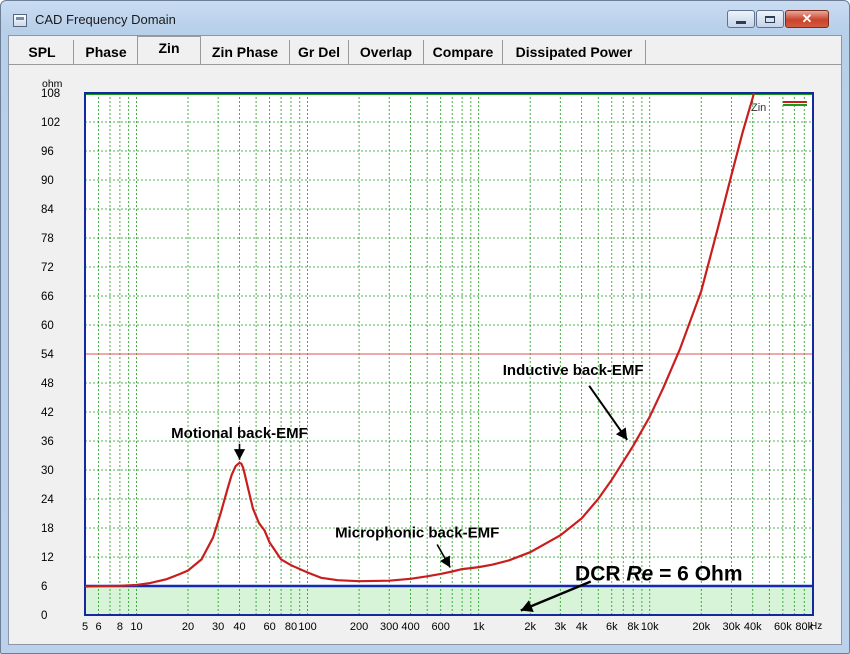  What do you see at coordinates (188, 627) in the screenshot?
I see `x-tick-label: 20` at bounding box center [188, 627].